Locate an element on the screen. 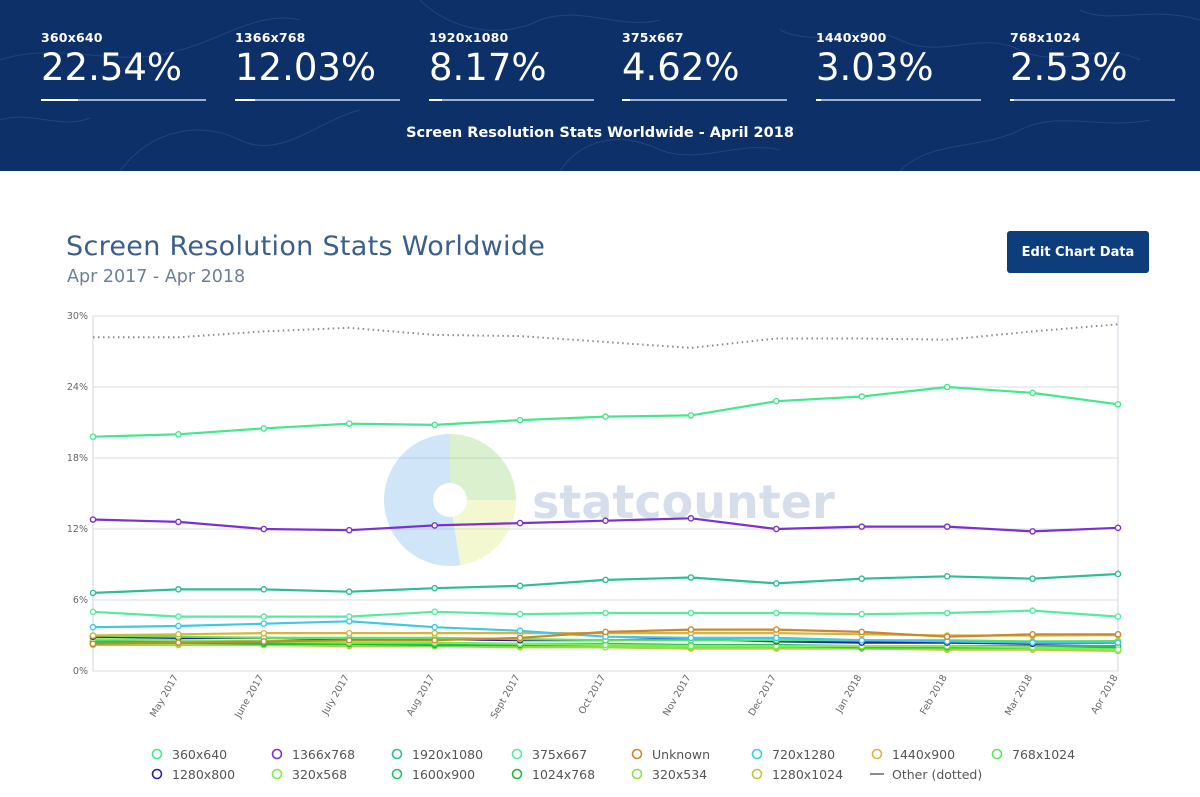 This screenshot has height=797, width=1200. legend-label: 1280x1024 is located at coordinates (808, 774).